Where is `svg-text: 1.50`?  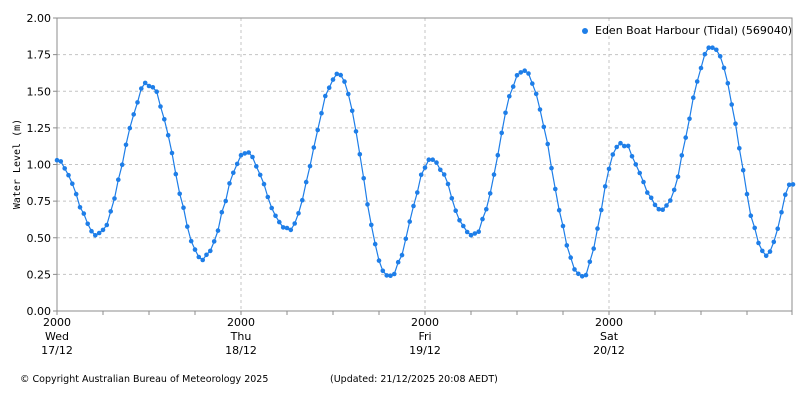
svg-text: 1.50 is located at coordinates (39, 91).